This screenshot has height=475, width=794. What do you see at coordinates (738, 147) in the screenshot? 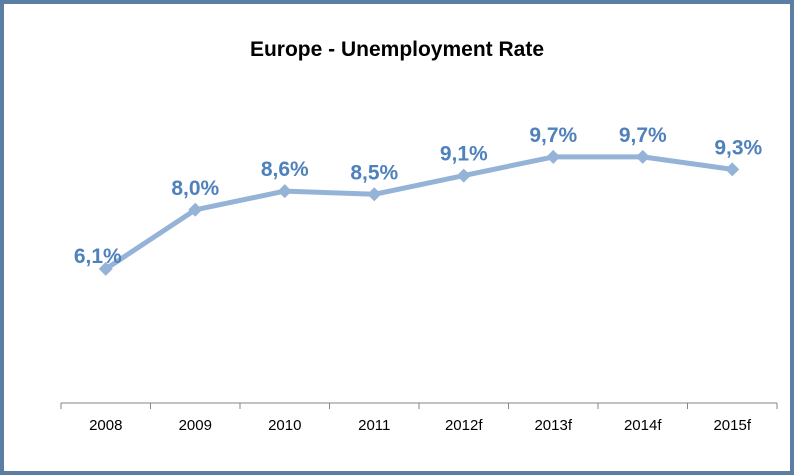
I see `data-label: 9,3%` at bounding box center [738, 147].